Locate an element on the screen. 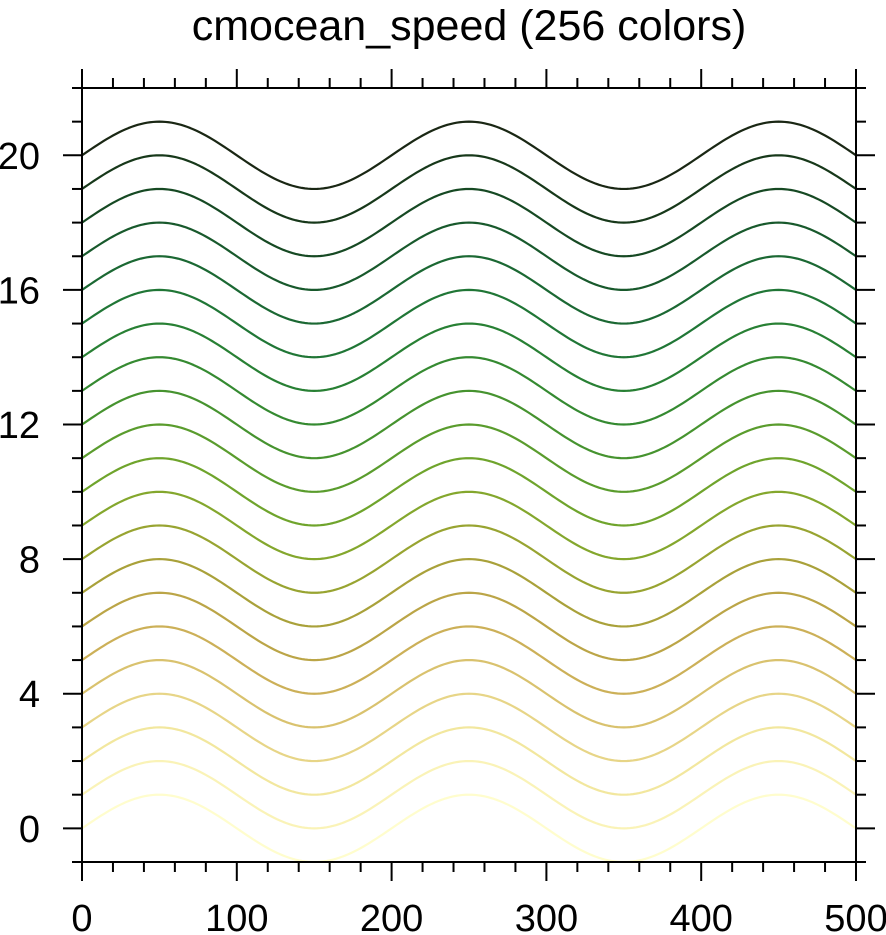  y-tick-label: 20 is located at coordinates (20, 157).